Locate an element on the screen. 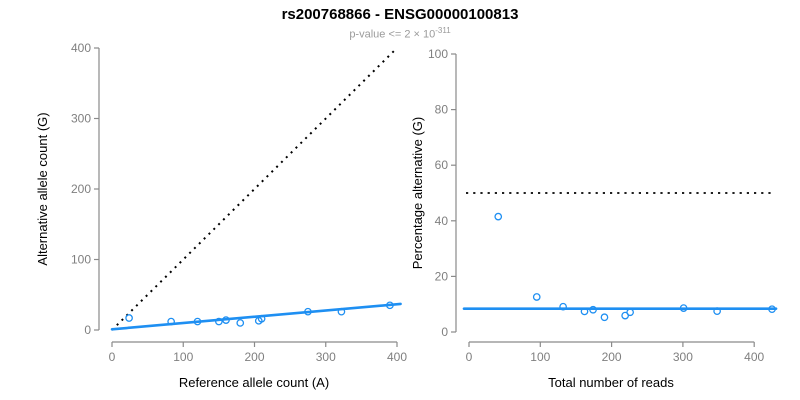 This screenshot has height=400, width=800. subtitle: p-value <= 2 × 10-311 is located at coordinates (400, 33).